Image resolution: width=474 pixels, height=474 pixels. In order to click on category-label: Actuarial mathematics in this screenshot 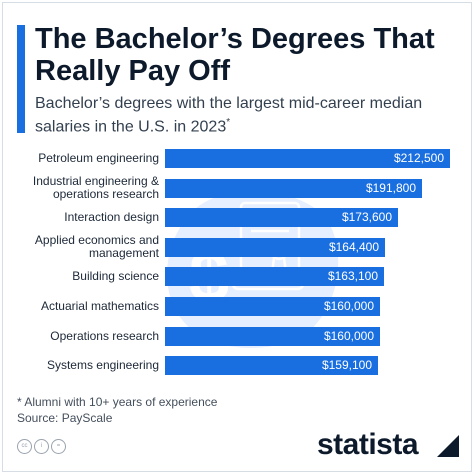, I will do `click(99, 306)`.